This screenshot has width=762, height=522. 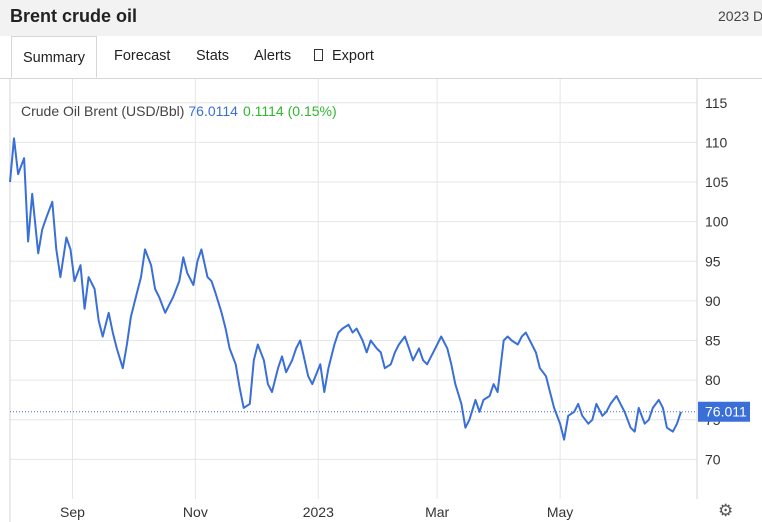 I want to click on y-tick-label: 70, so click(x=713, y=459).